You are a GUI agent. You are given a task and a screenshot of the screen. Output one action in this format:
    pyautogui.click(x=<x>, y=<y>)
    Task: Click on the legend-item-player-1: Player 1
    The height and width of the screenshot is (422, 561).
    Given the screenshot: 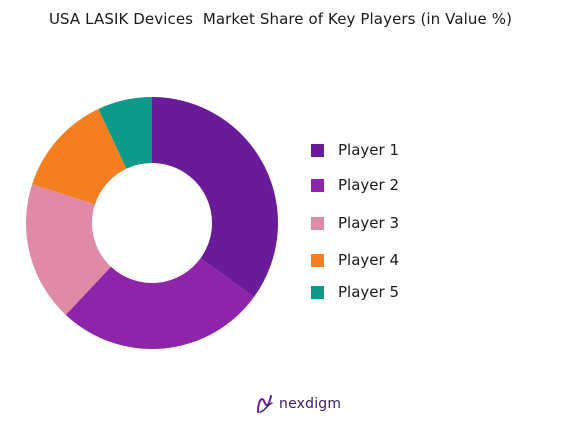 What is the action you would take?
    pyautogui.click(x=355, y=150)
    